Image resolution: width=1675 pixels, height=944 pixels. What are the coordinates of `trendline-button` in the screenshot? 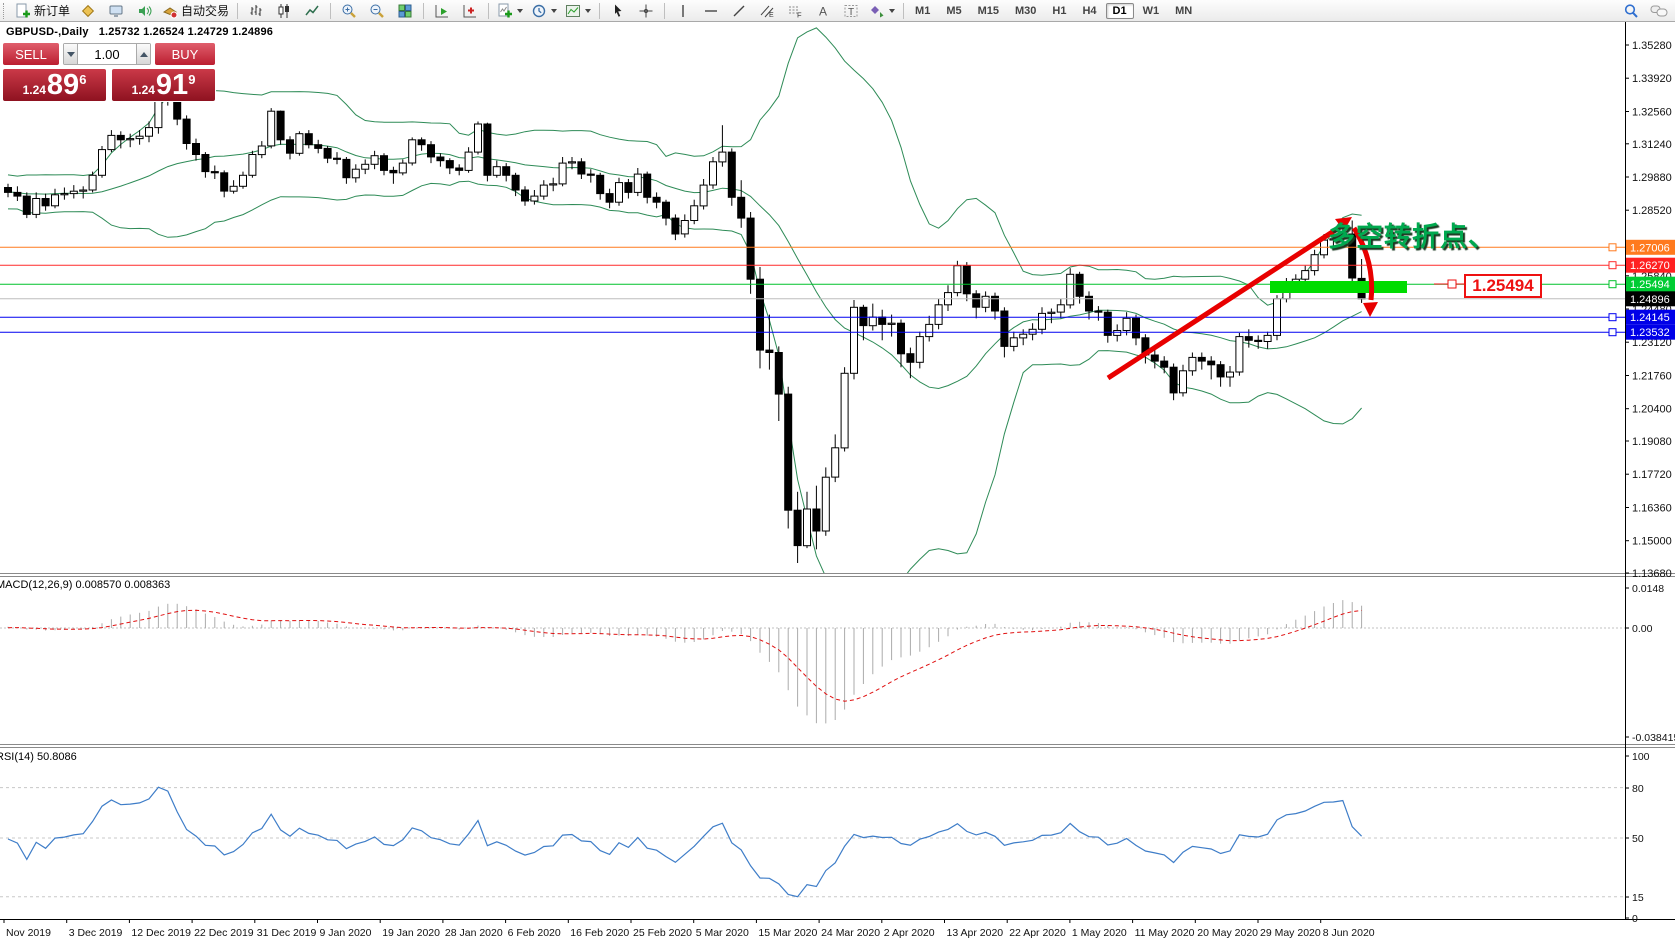 It's located at (739, 11).